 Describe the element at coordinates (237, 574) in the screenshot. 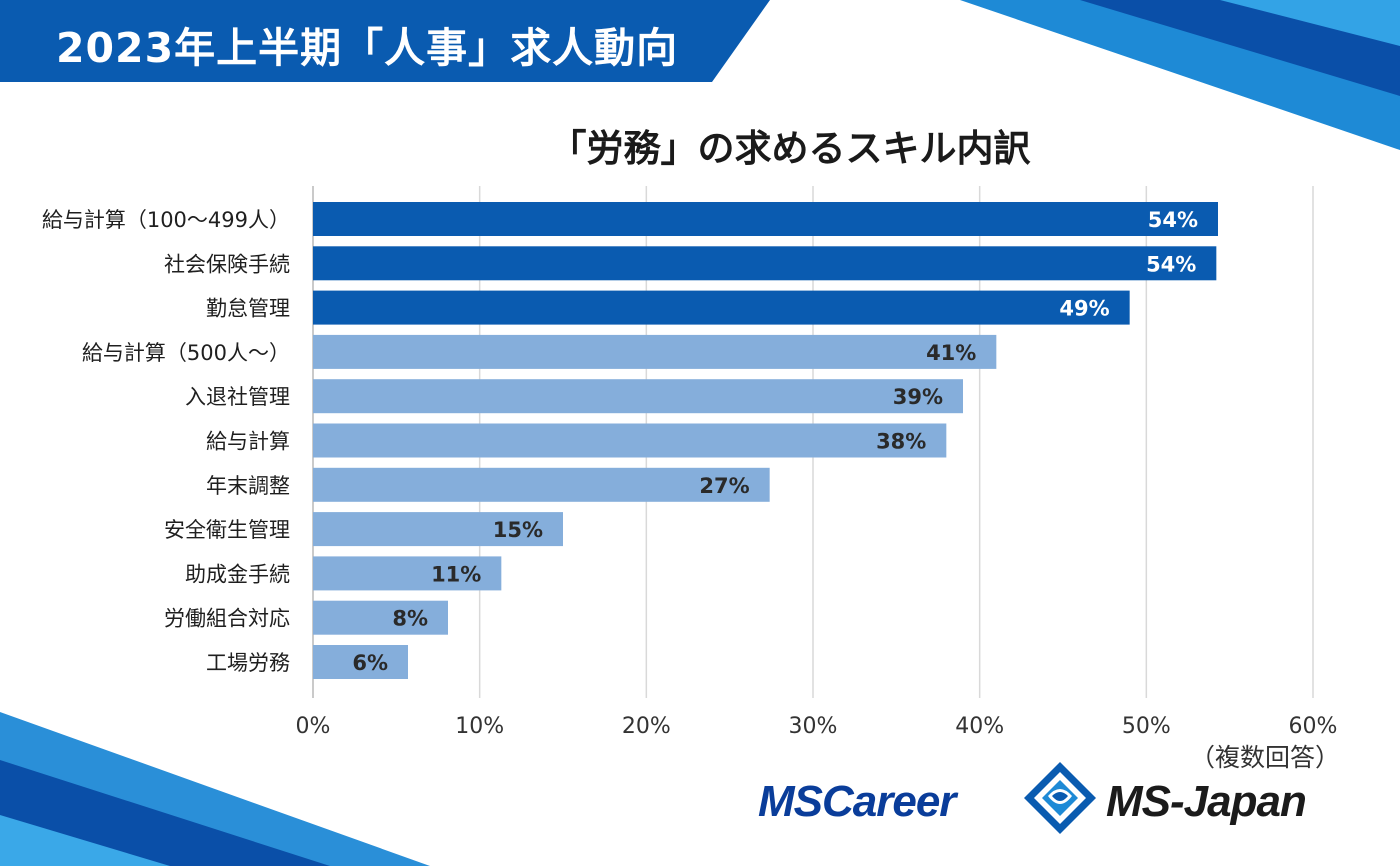

I see `category-label: 助成金手続` at that location.